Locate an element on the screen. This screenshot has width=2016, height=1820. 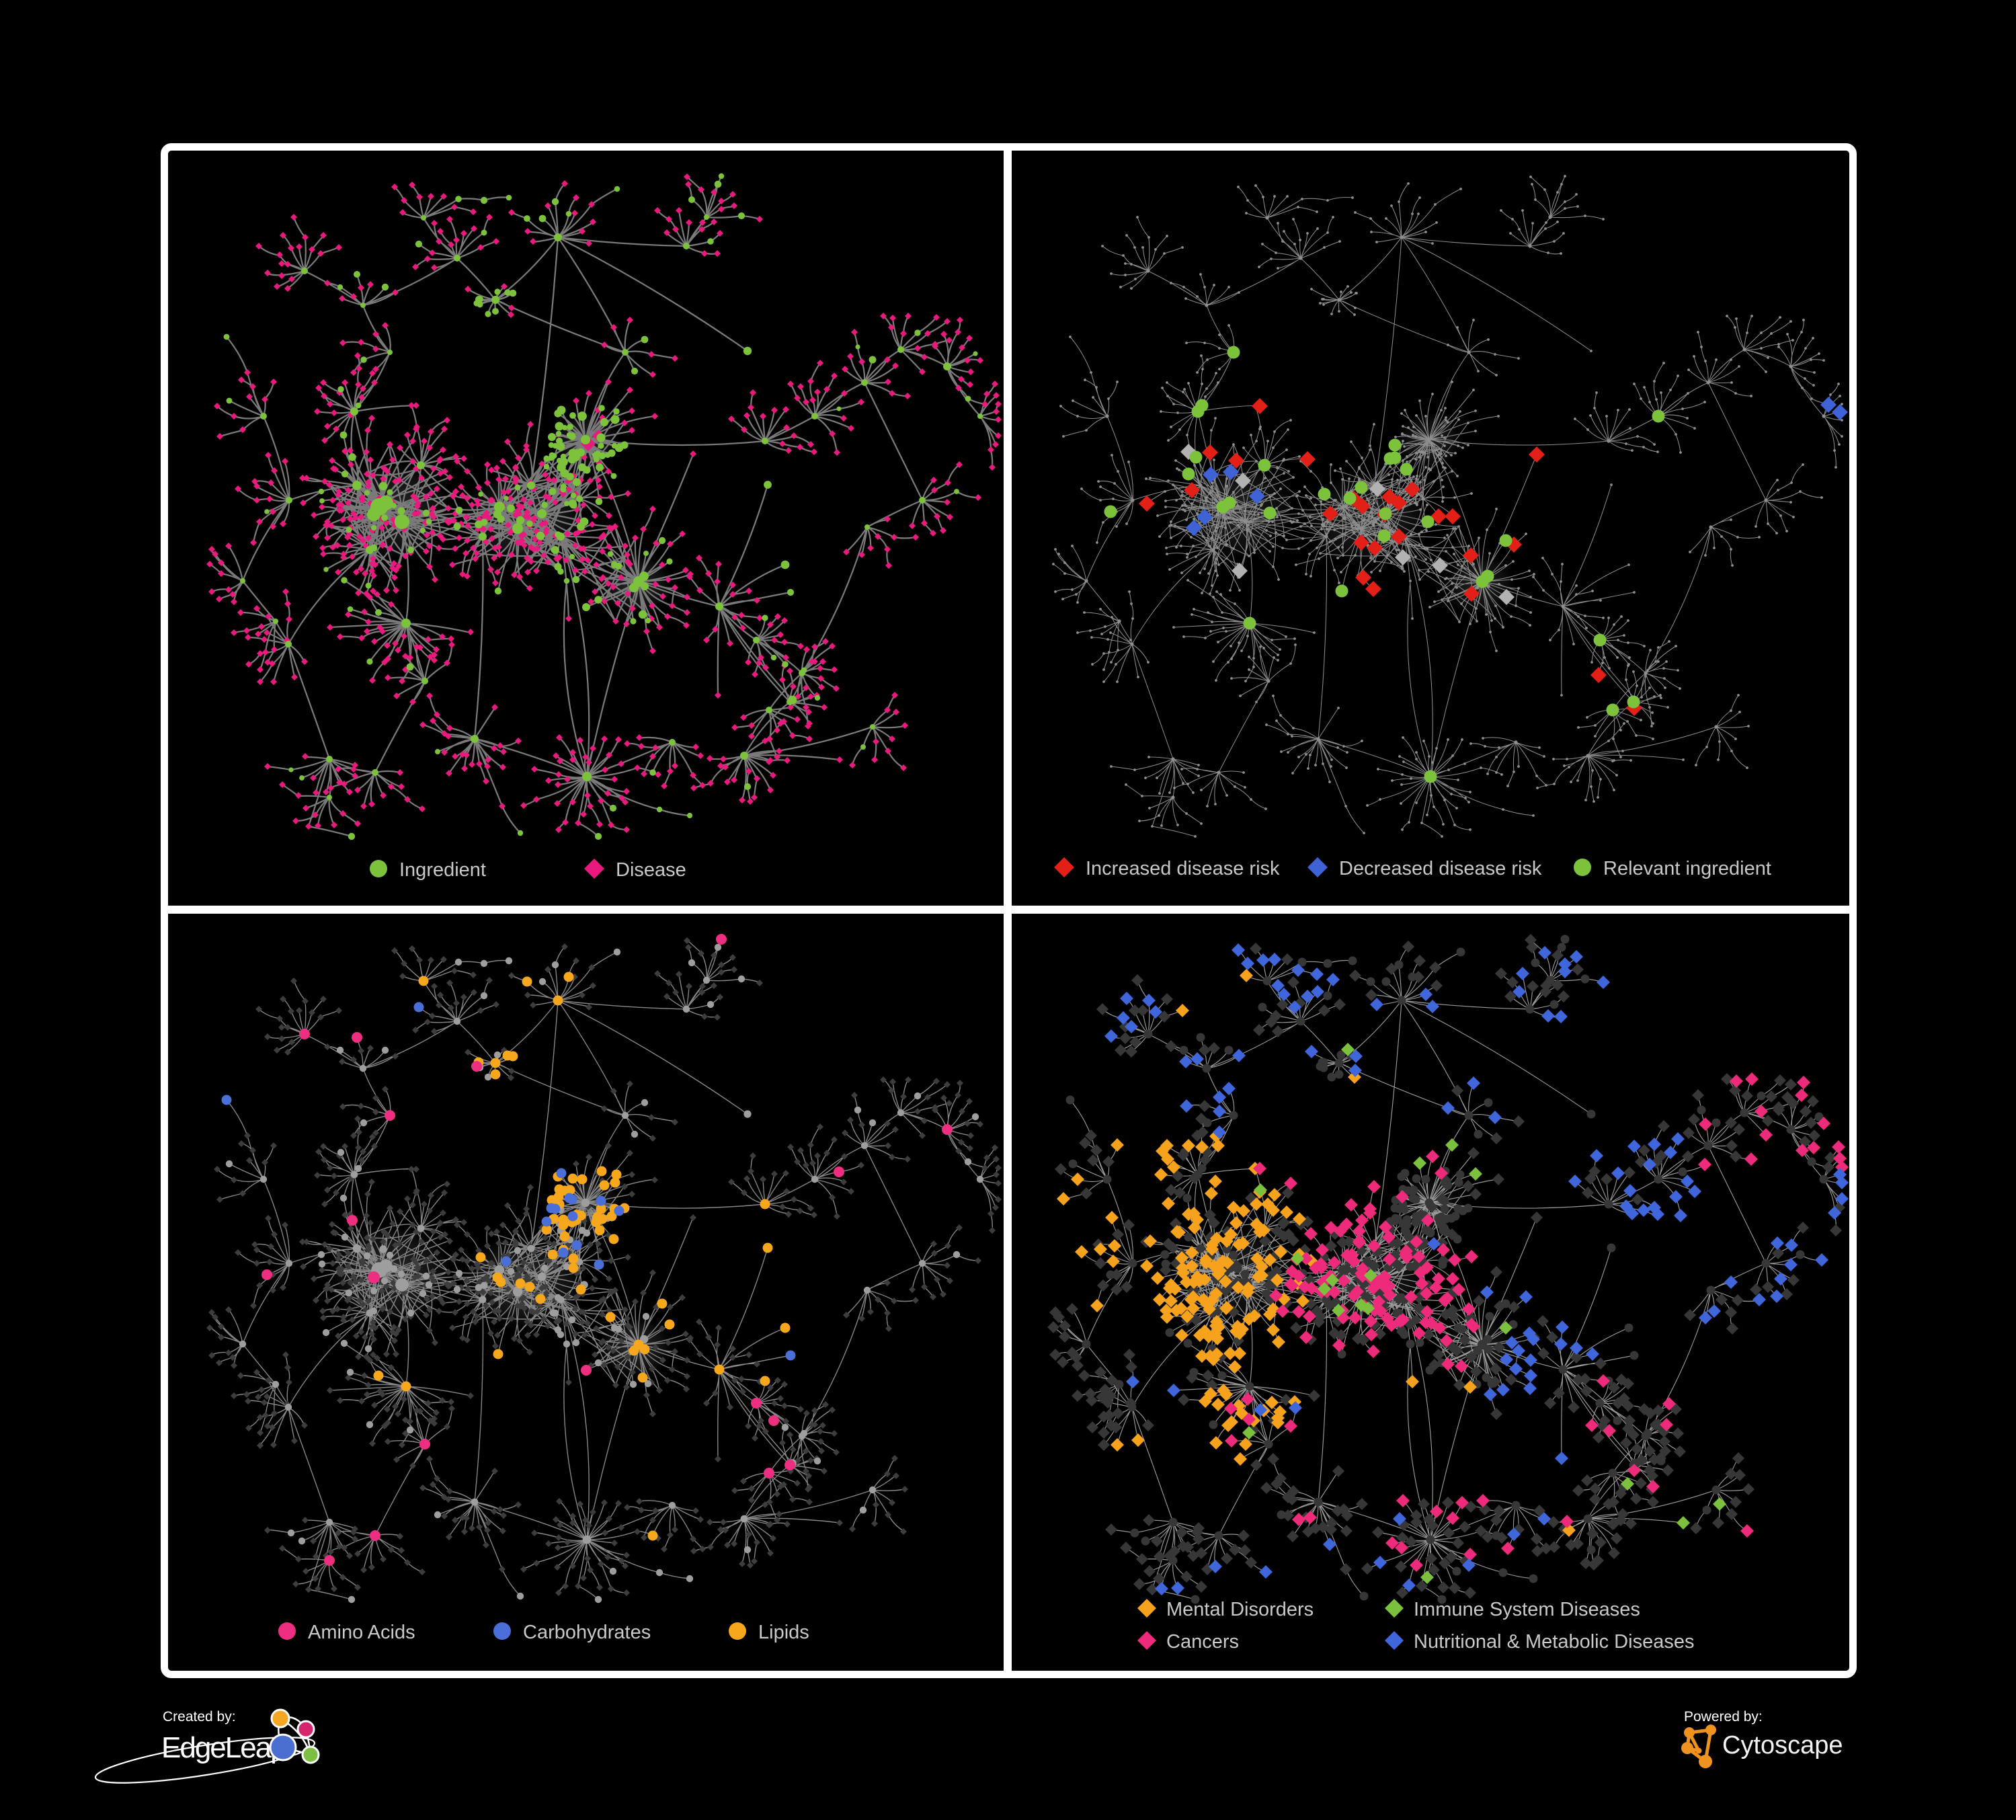
svg-text: Carbohydrates is located at coordinates (587, 1632).